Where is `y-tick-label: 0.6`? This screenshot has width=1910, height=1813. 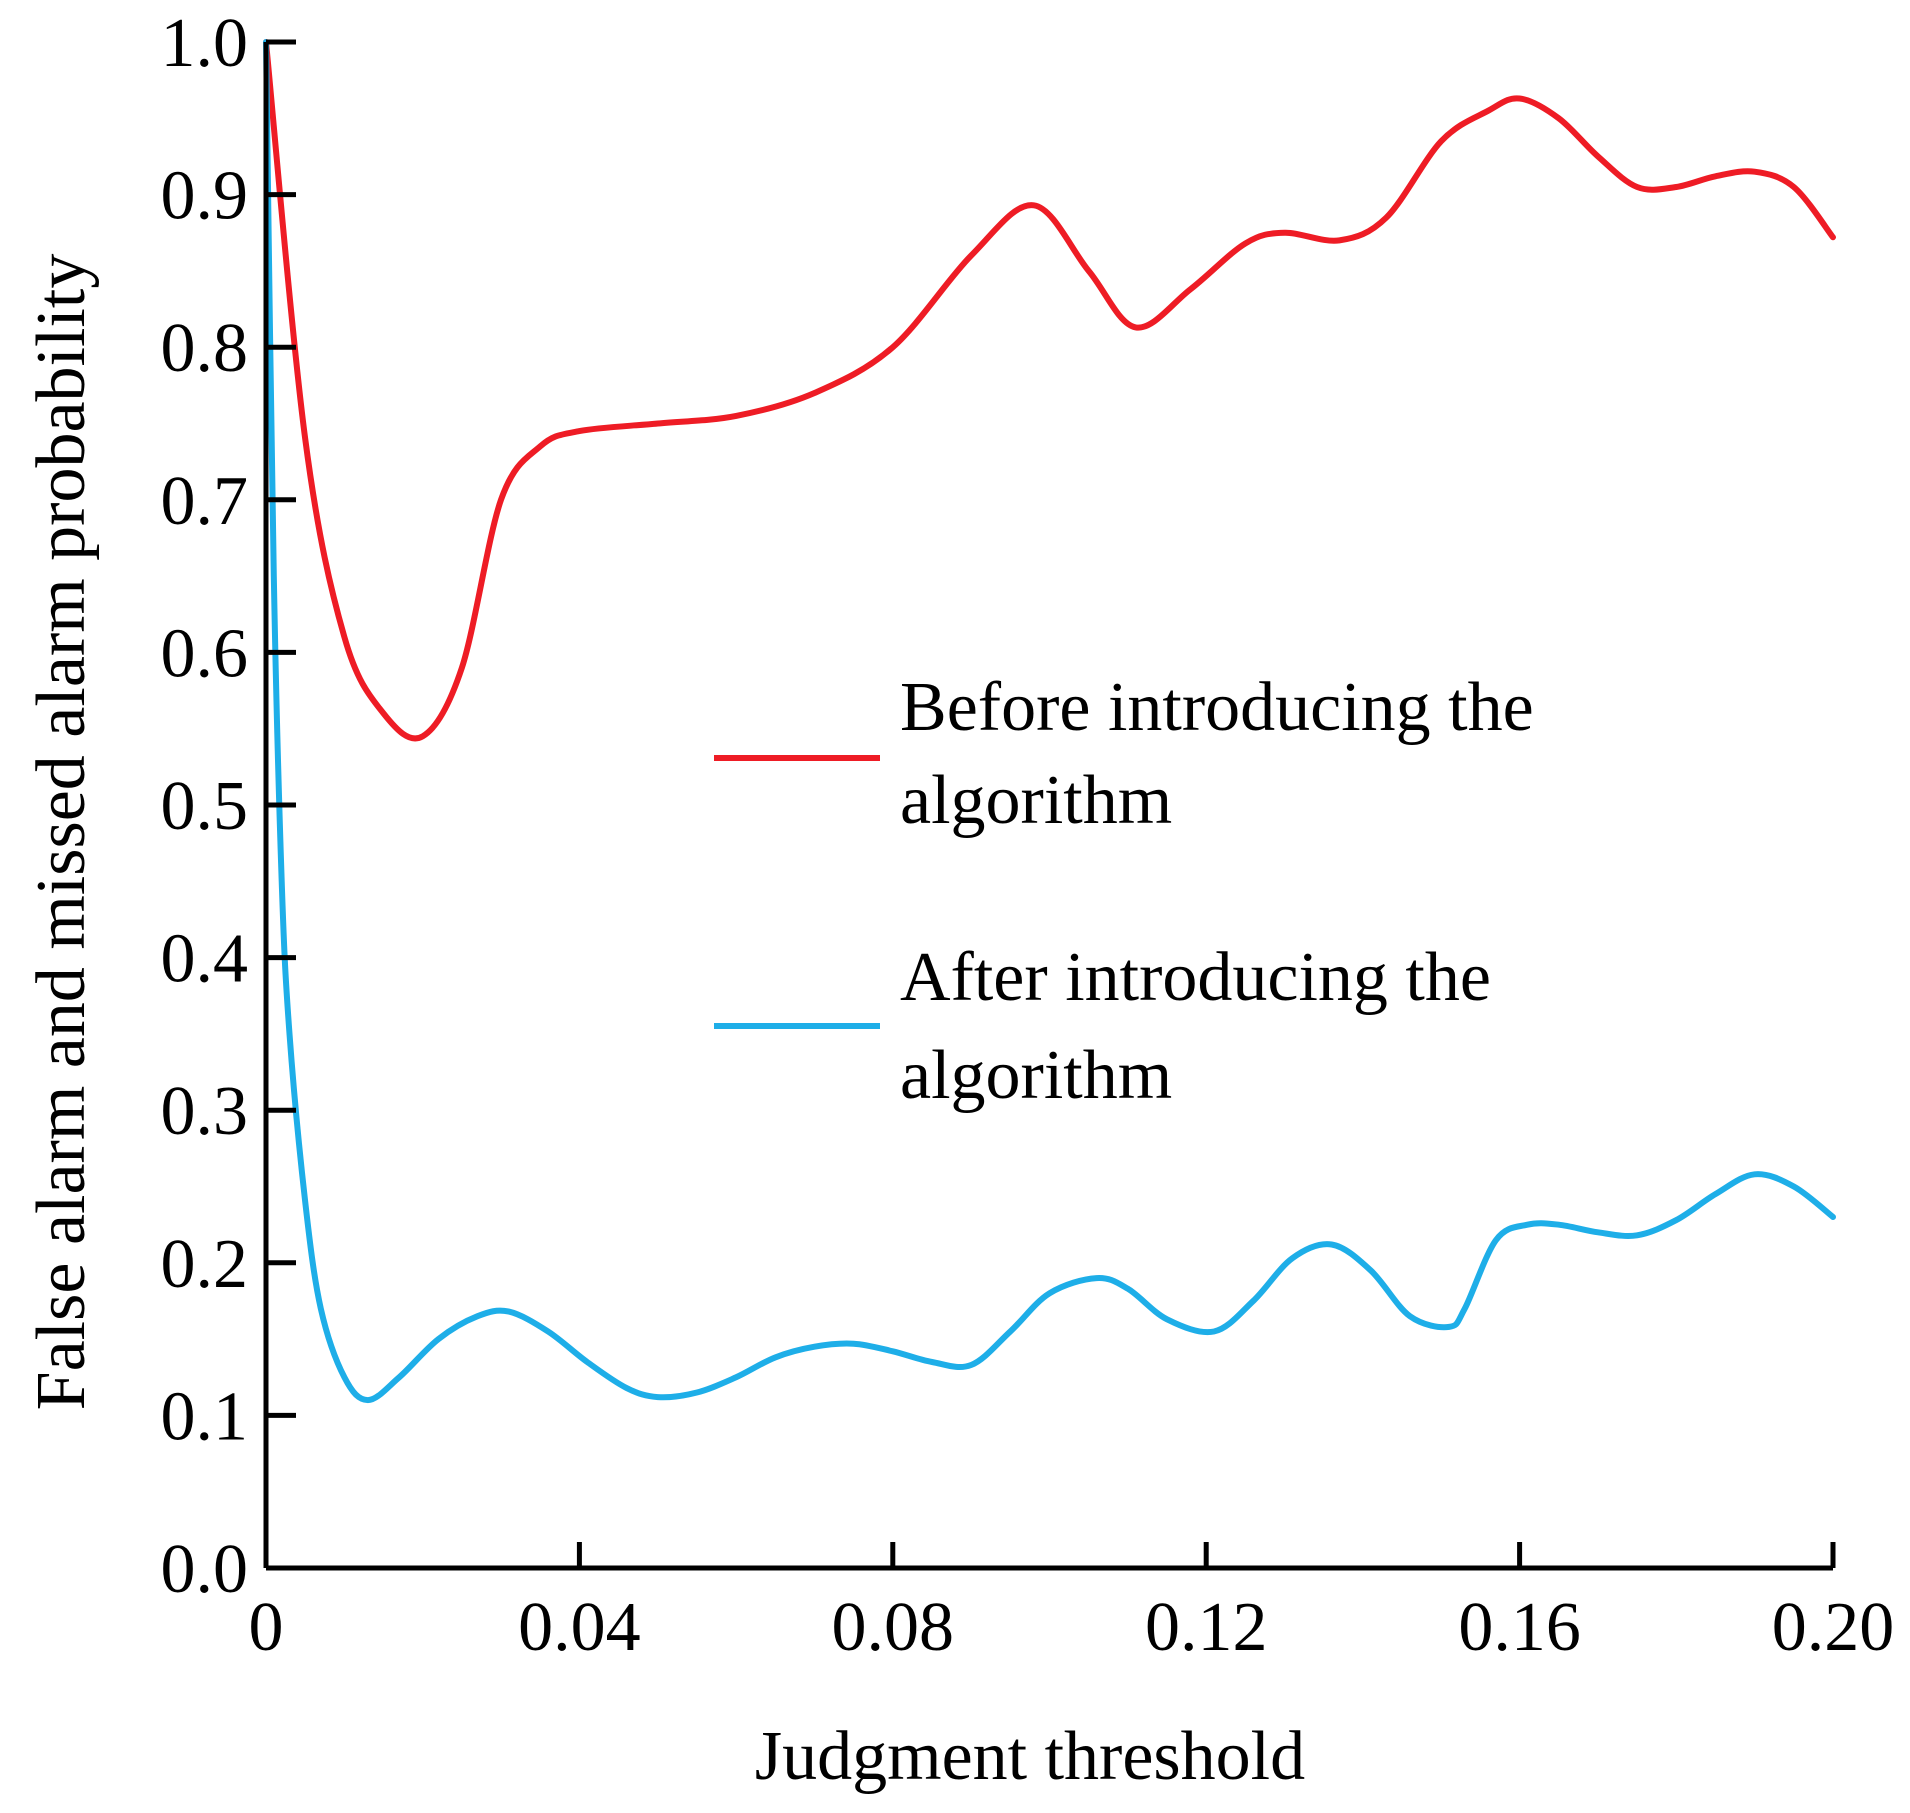 y-tick-label: 0.6 is located at coordinates (205, 653).